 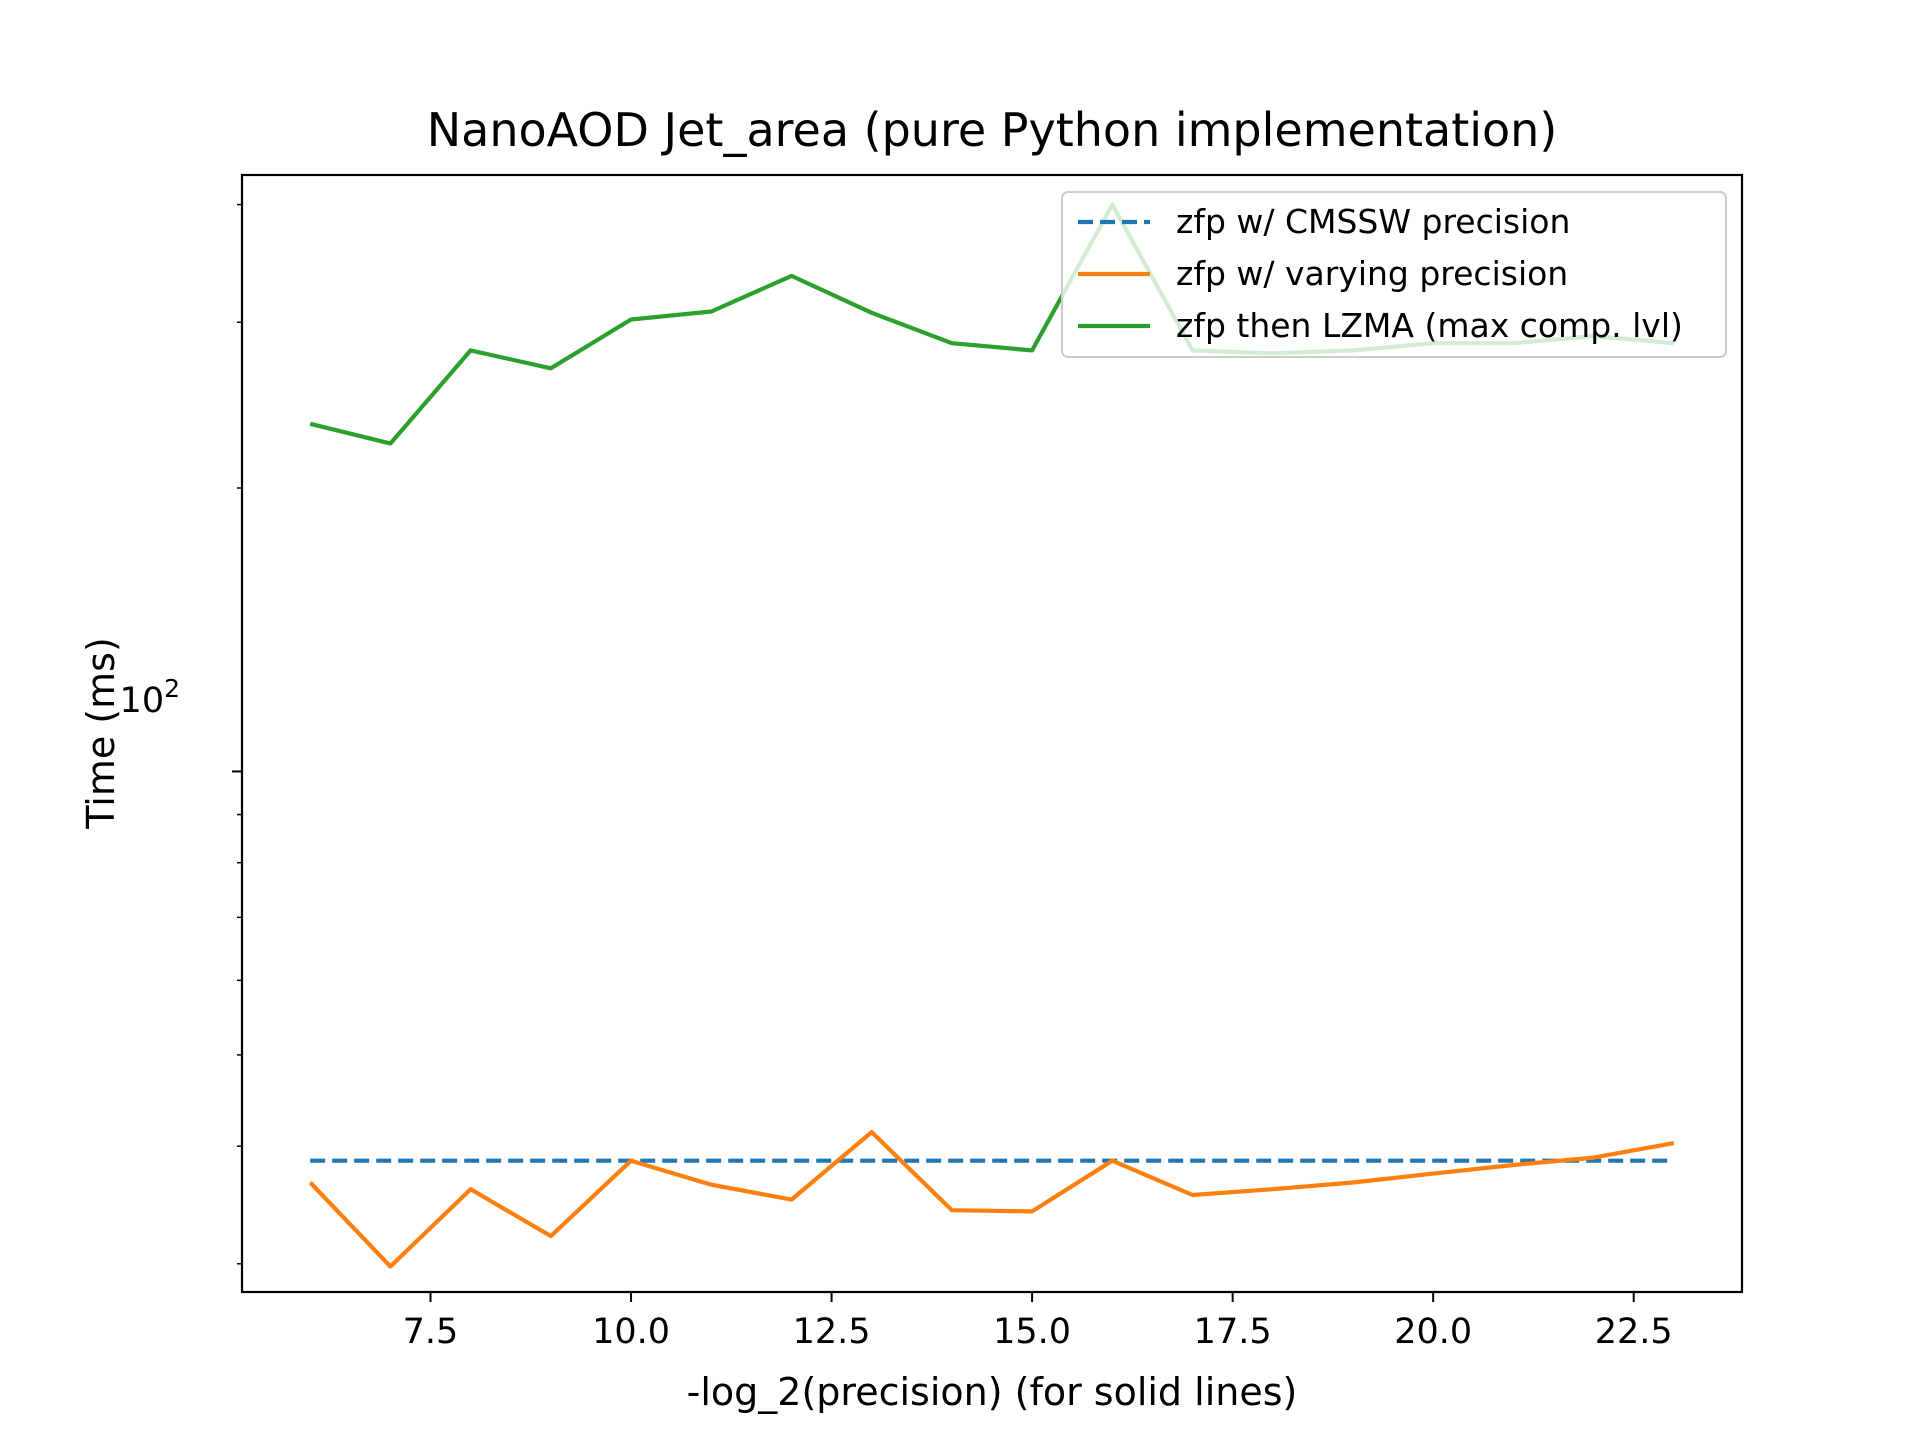 What do you see at coordinates (431, 1332) in the screenshot?
I see `x-tick-label: 7.5` at bounding box center [431, 1332].